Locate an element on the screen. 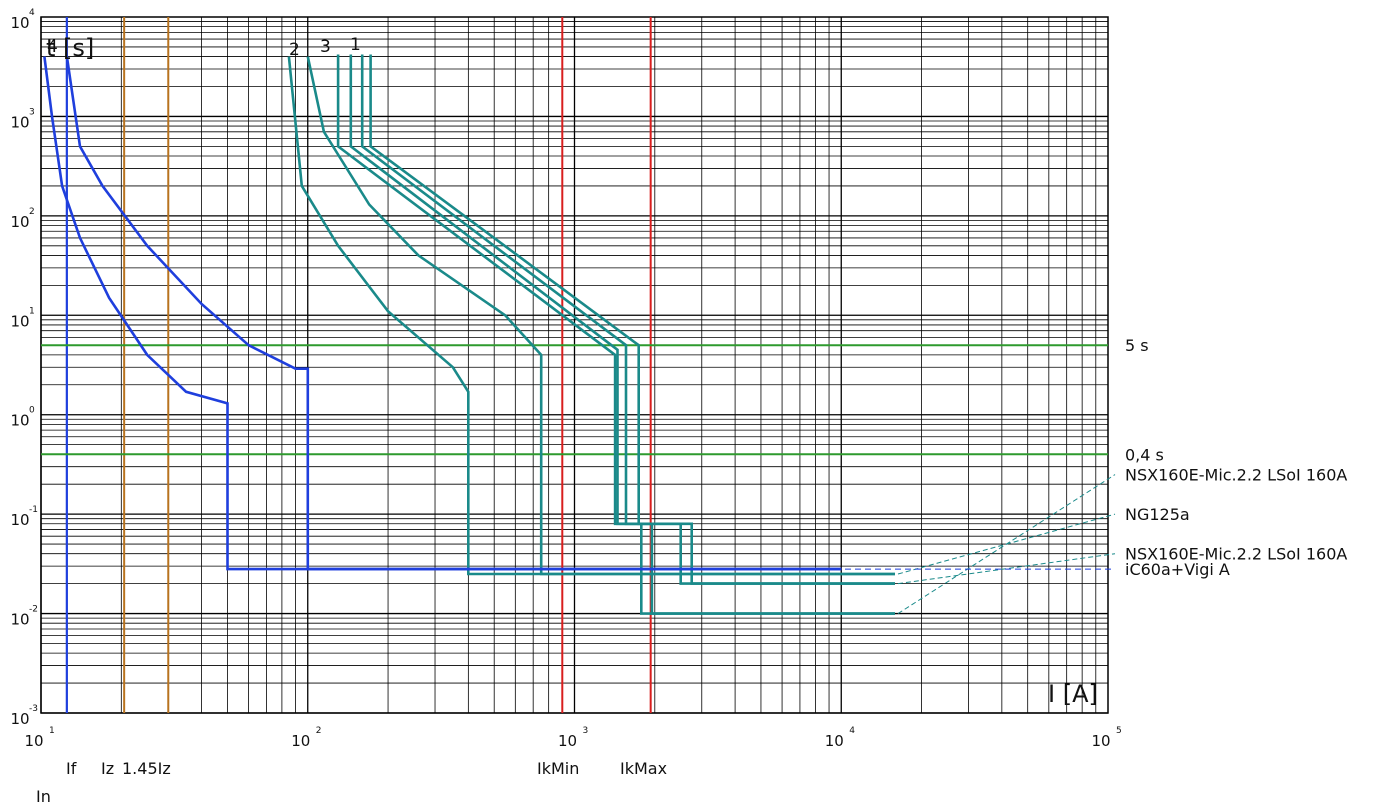 This screenshot has width=1400, height=808. y-tick-exponent: 0 is located at coordinates (32, 411).